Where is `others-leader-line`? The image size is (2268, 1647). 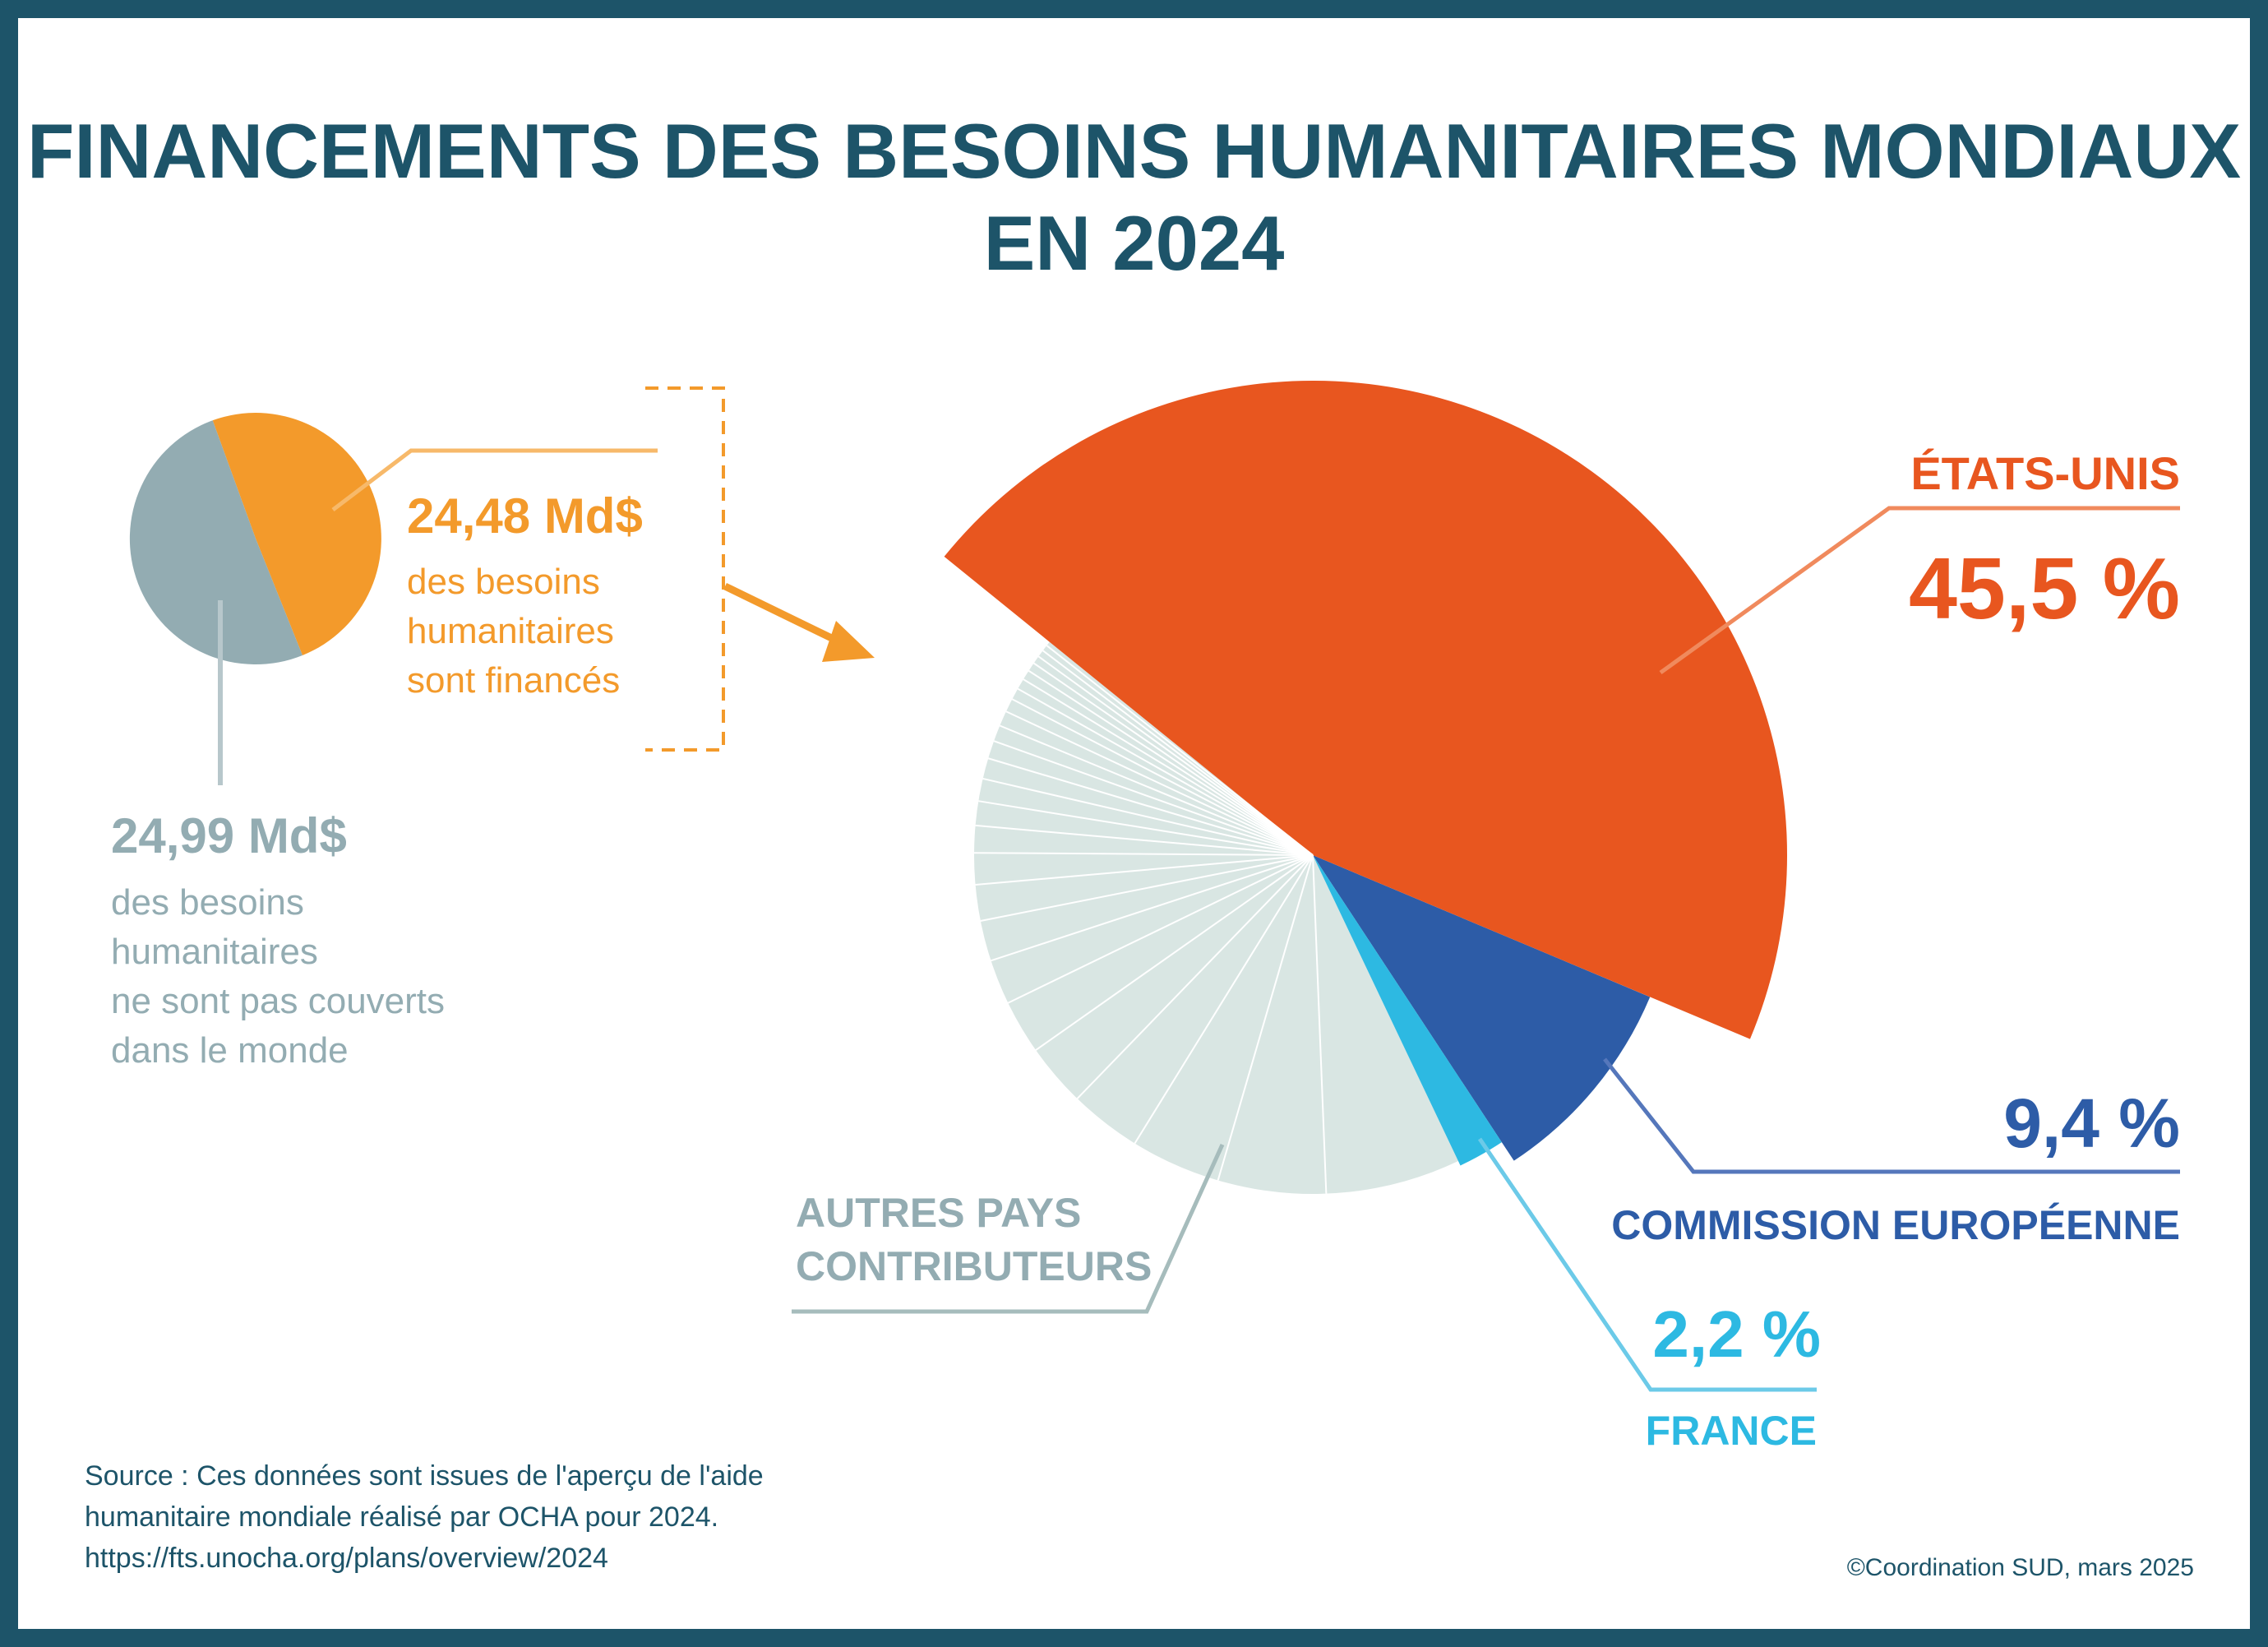 others-leader-line is located at coordinates (1008, 1228).